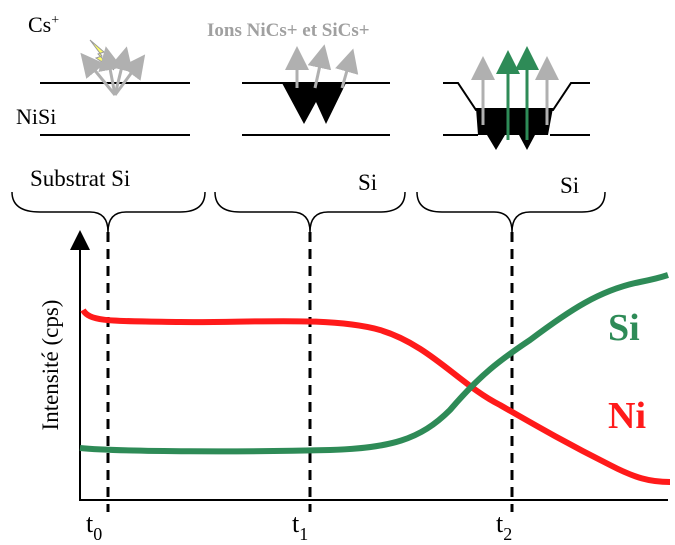 Image resolution: width=675 pixels, height=545 pixels. What do you see at coordinates (300, 526) in the screenshot?
I see `time-label: t1` at bounding box center [300, 526].